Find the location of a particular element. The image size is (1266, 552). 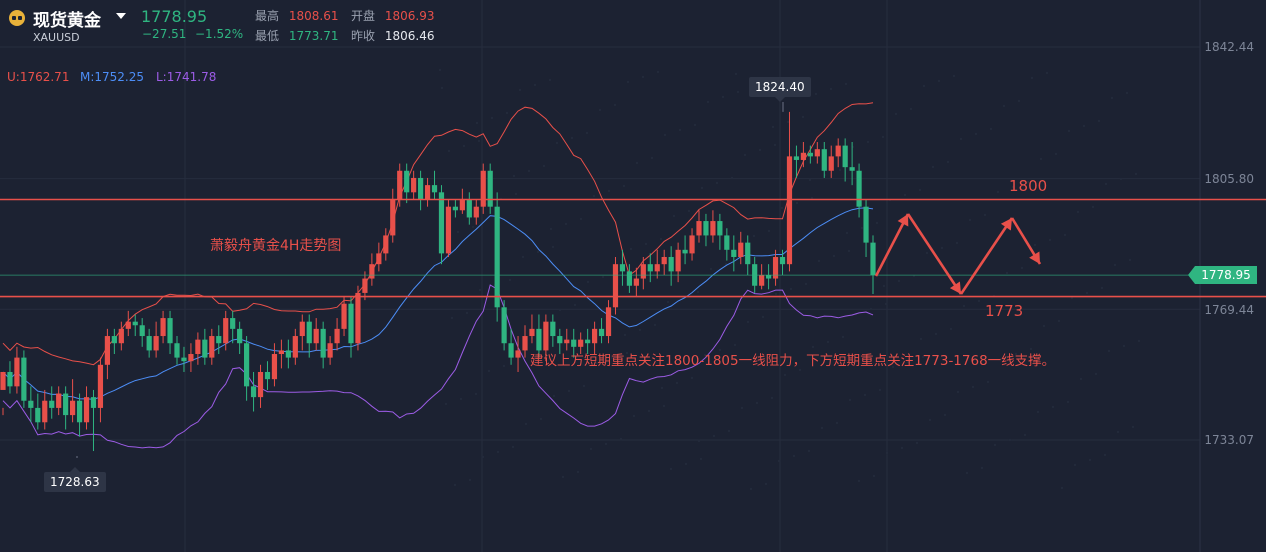

gold-coin-icon is located at coordinates (17, 18).